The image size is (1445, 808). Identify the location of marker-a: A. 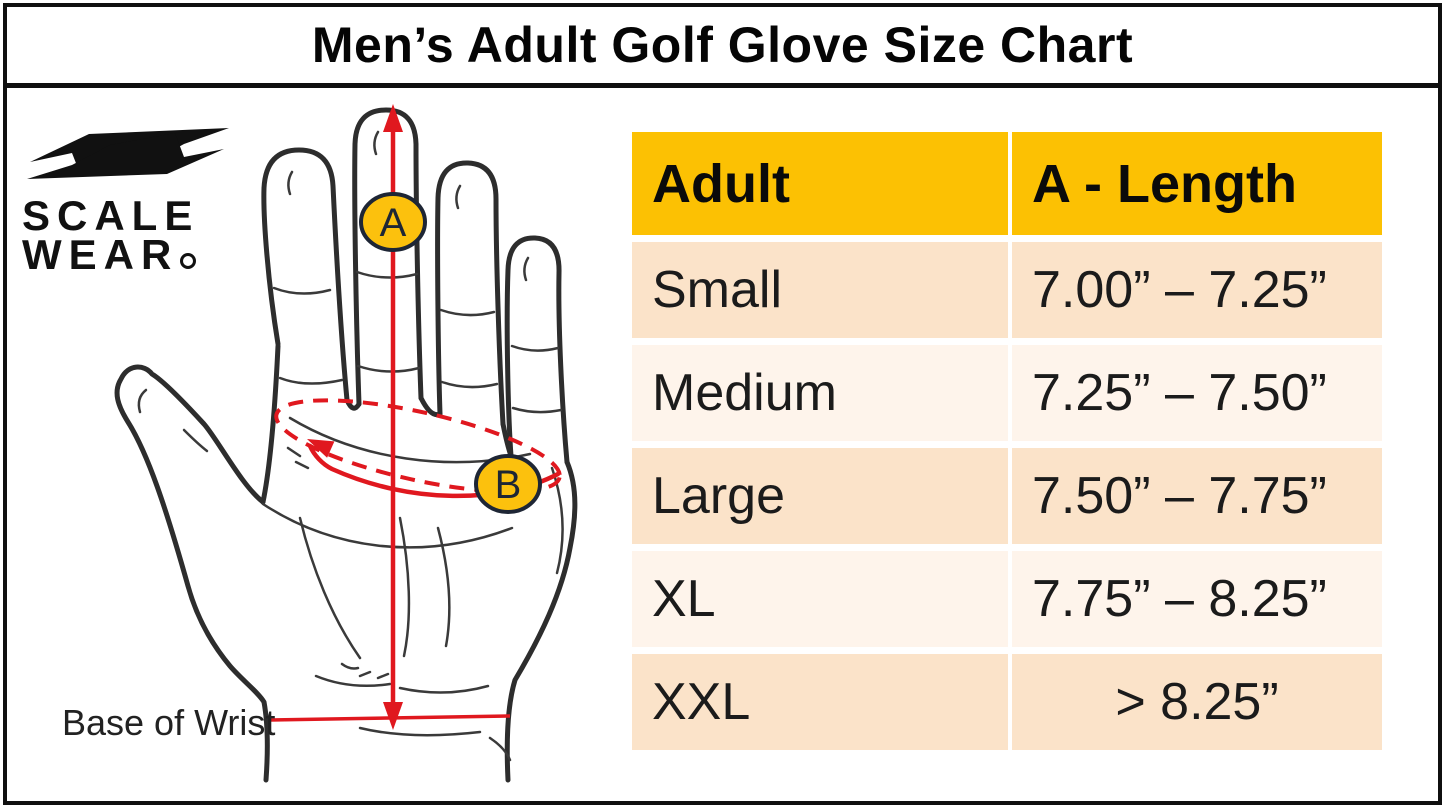
(393, 222).